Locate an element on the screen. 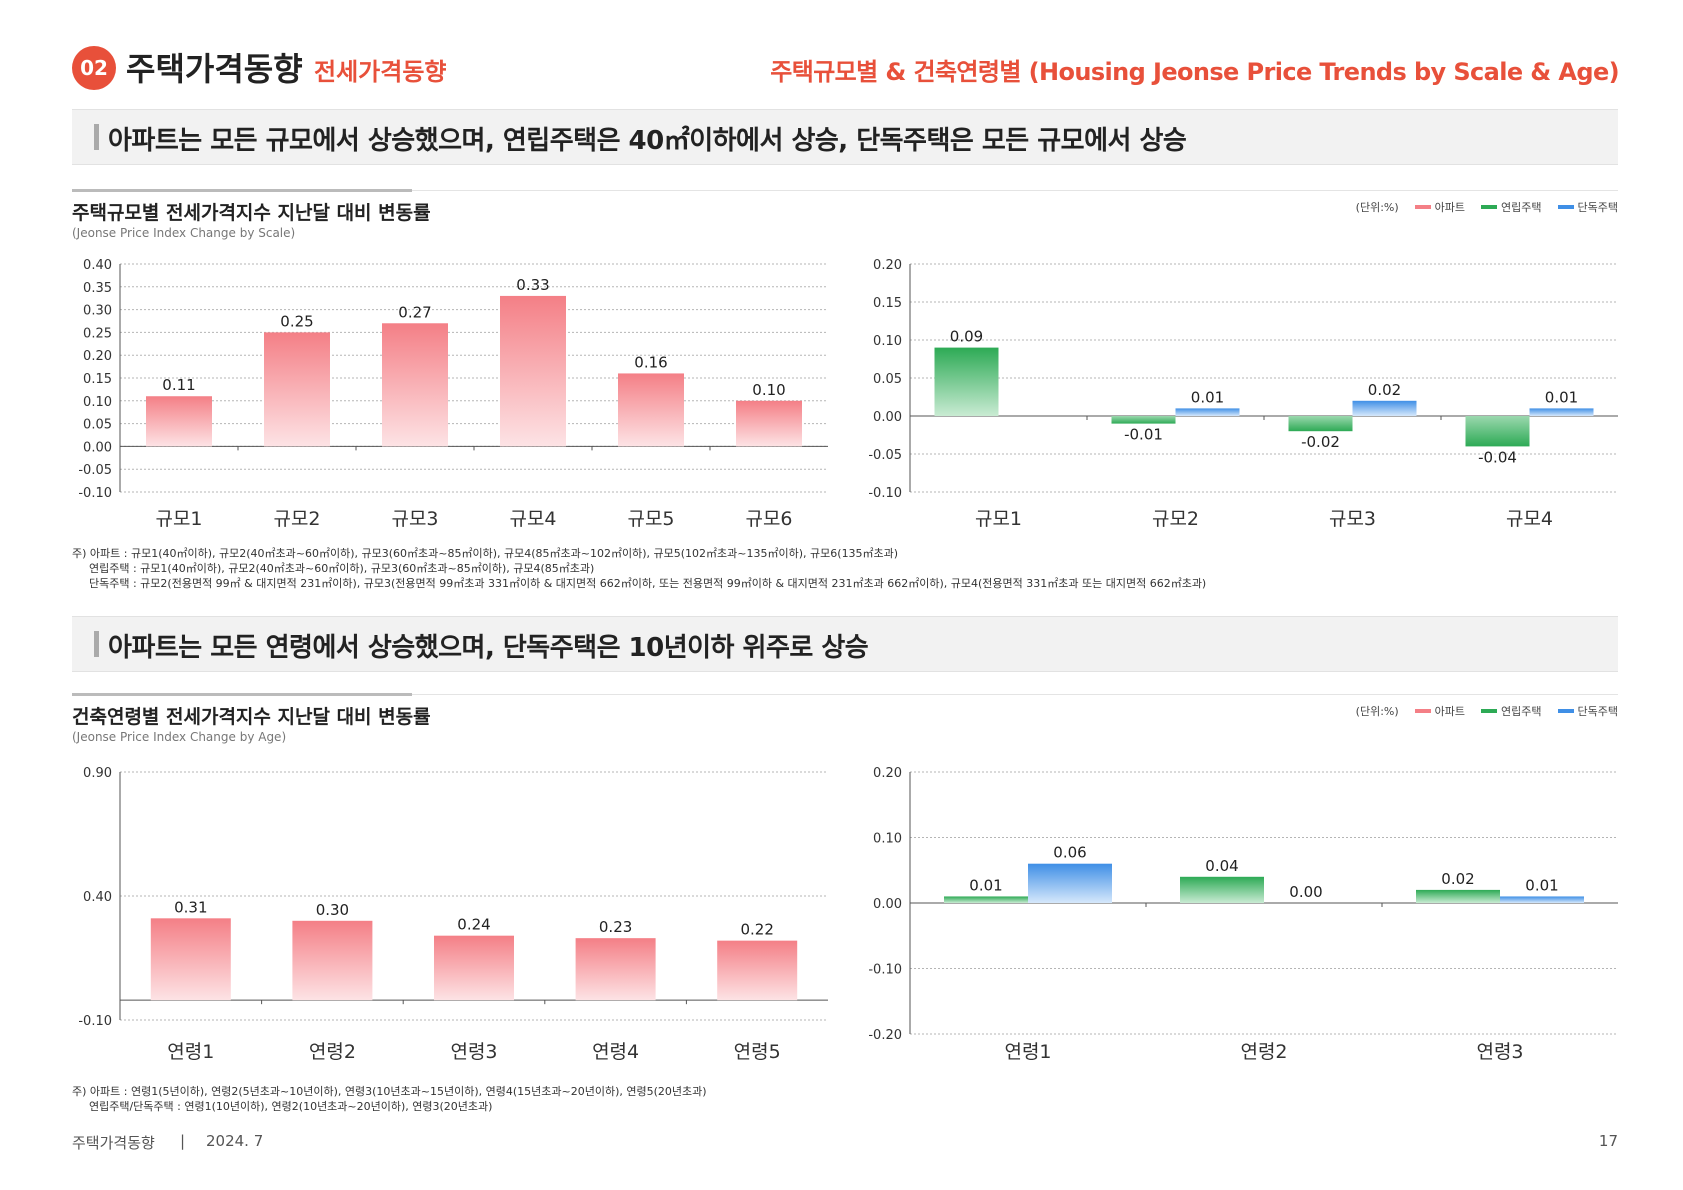 This screenshot has width=1683, height=1190. data-label: -0.02 is located at coordinates (1320, 442).